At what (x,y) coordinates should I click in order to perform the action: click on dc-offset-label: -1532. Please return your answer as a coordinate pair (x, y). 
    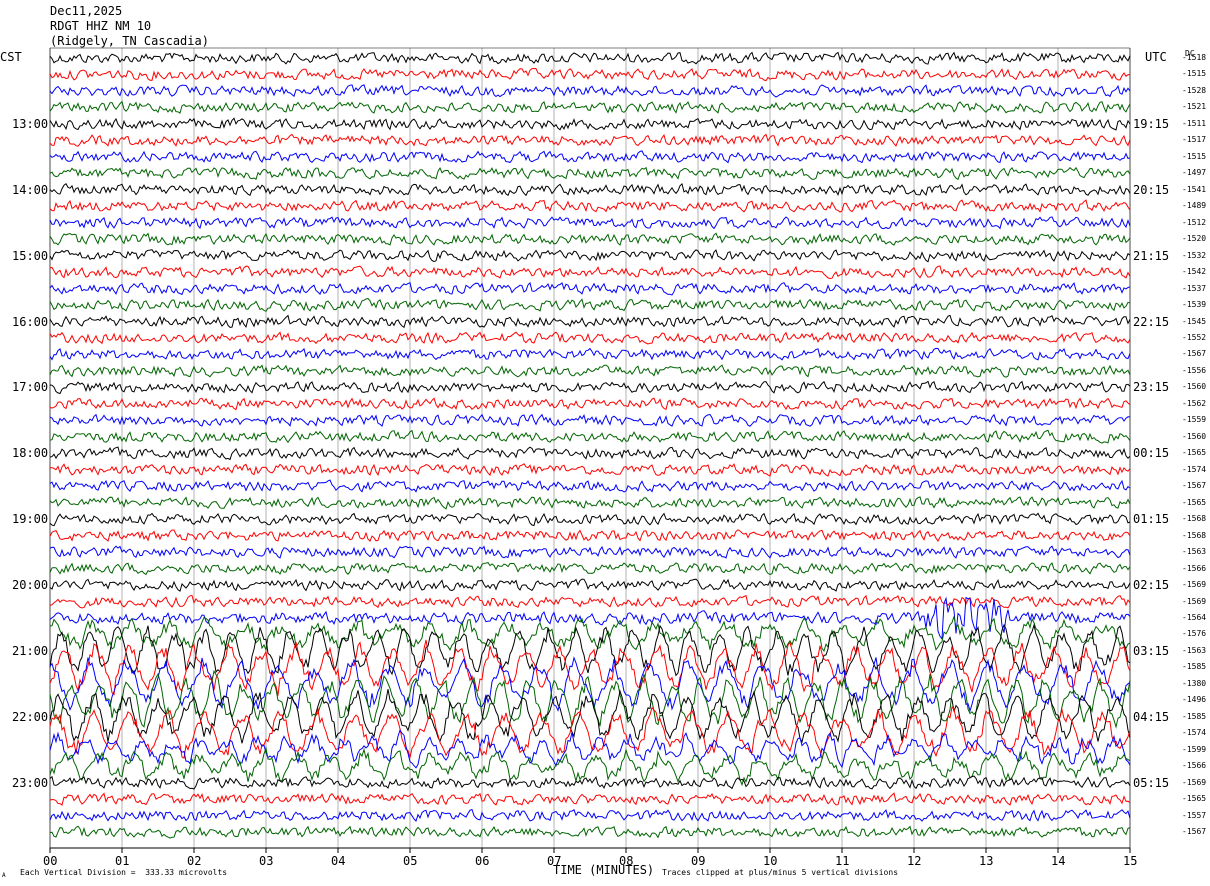
    Looking at the image, I should click on (1194, 255).